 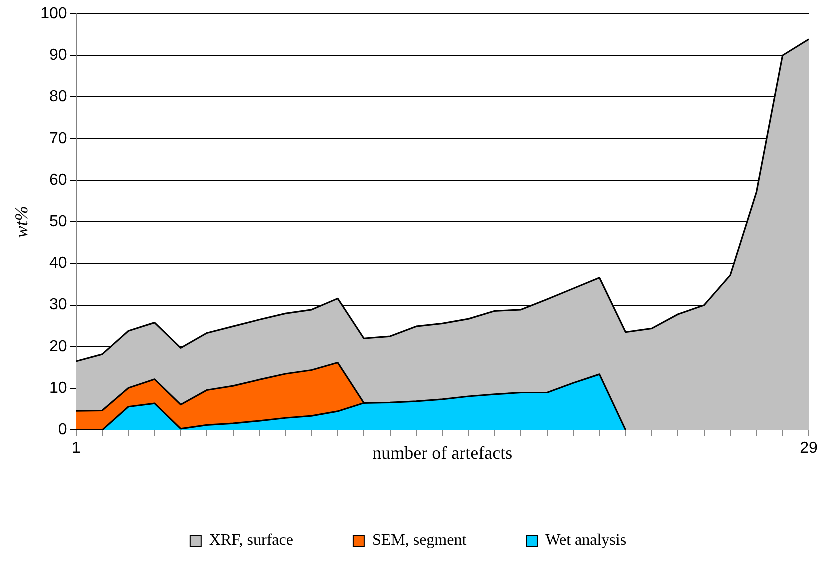 I want to click on y-tick-label: 70, so click(x=59, y=139).